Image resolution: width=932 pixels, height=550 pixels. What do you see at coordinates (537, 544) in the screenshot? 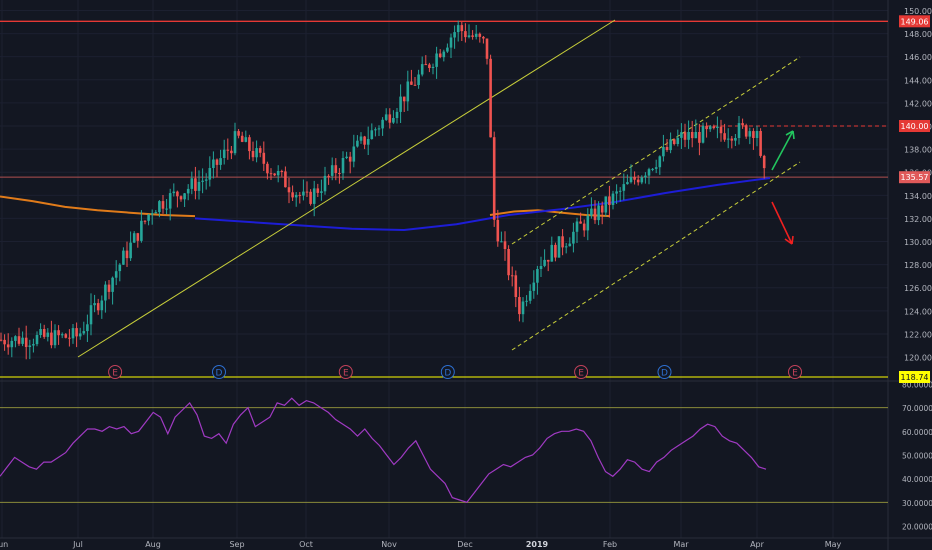
I see `time-tick-label: 2019` at bounding box center [537, 544].